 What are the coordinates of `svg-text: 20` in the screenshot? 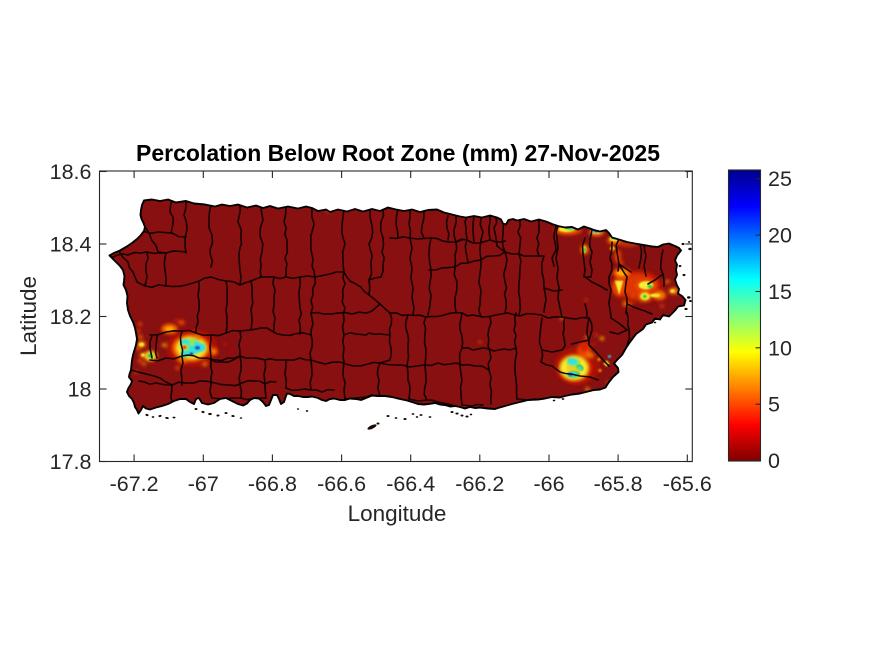 It's located at (780, 236).